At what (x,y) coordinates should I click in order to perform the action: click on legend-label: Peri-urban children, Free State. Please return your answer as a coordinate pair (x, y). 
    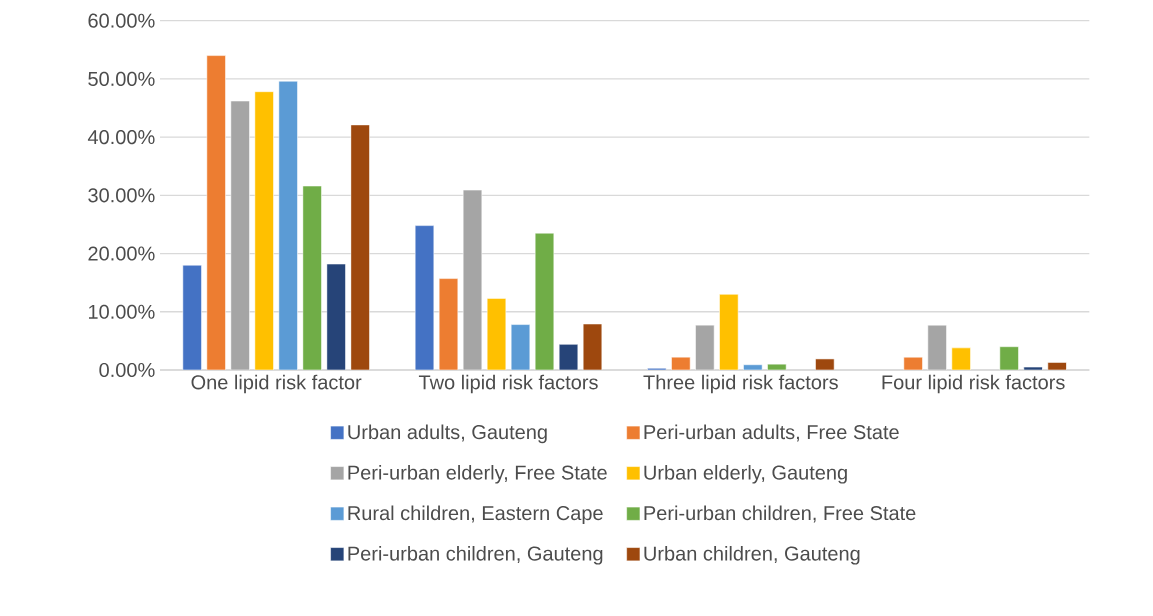
    Looking at the image, I should click on (780, 514).